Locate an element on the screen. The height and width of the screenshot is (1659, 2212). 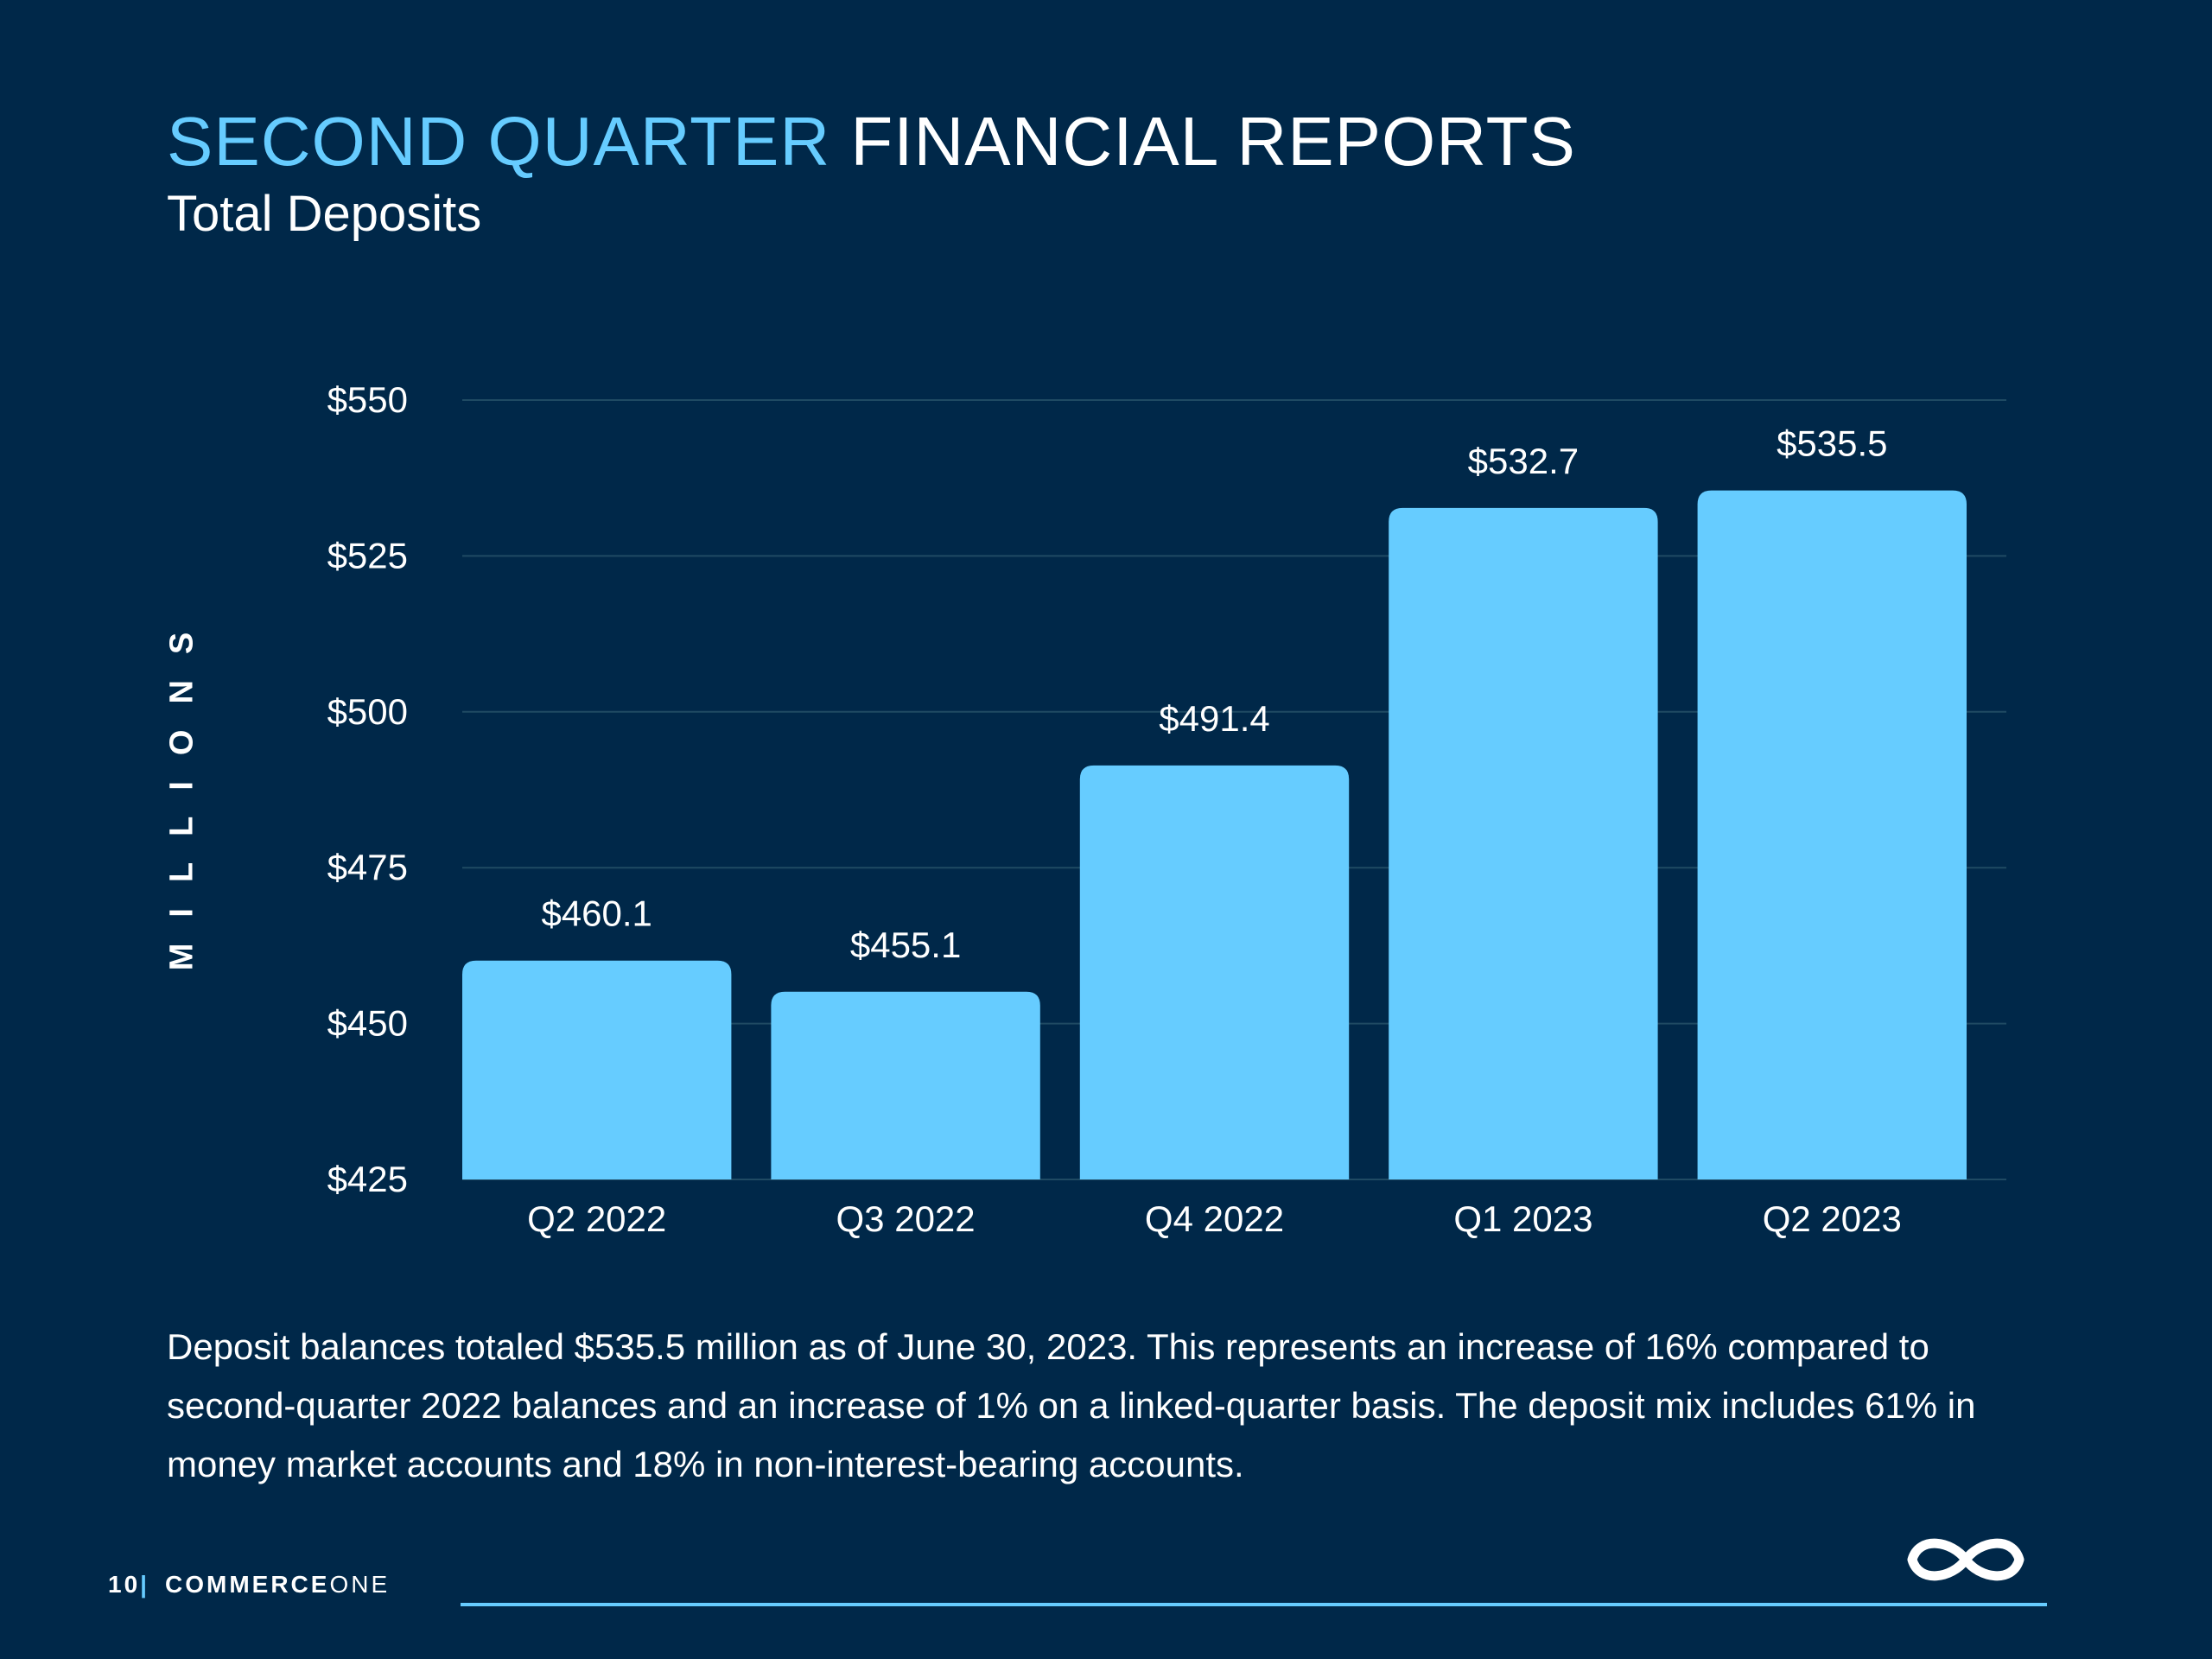
y-tick-label: $550 is located at coordinates (367, 399).